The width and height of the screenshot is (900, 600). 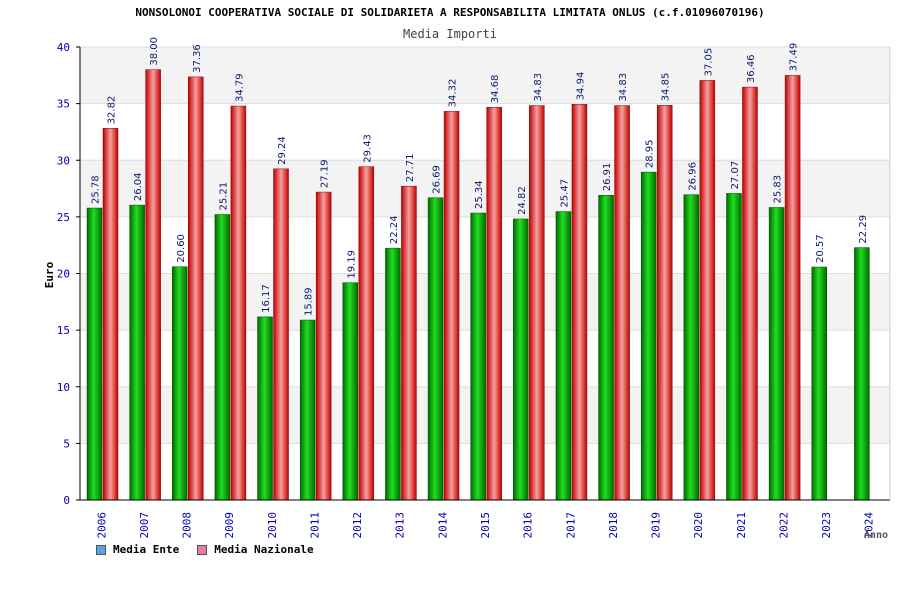 What do you see at coordinates (750, 293) in the screenshot?
I see `bar-media-nazionale-2021` at bounding box center [750, 293].